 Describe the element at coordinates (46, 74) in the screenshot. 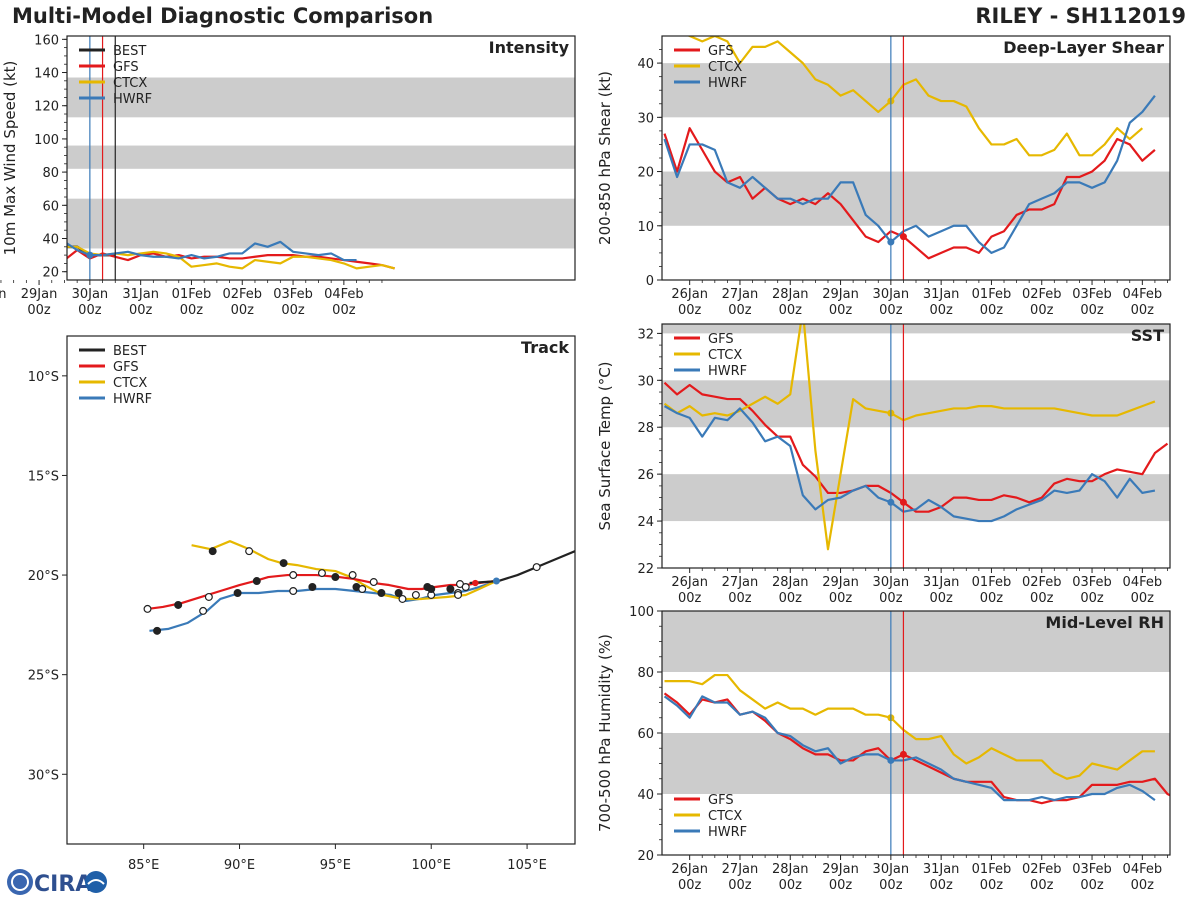

I see `y-tick-label: 140` at that location.